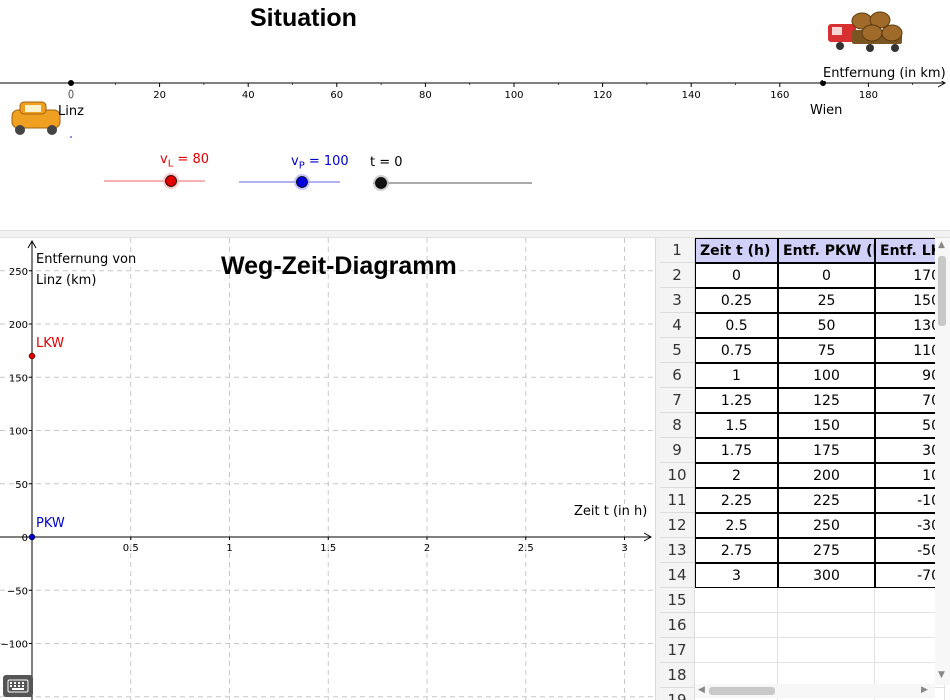  Describe the element at coordinates (677, 550) in the screenshot. I see `row-header: 13` at that location.